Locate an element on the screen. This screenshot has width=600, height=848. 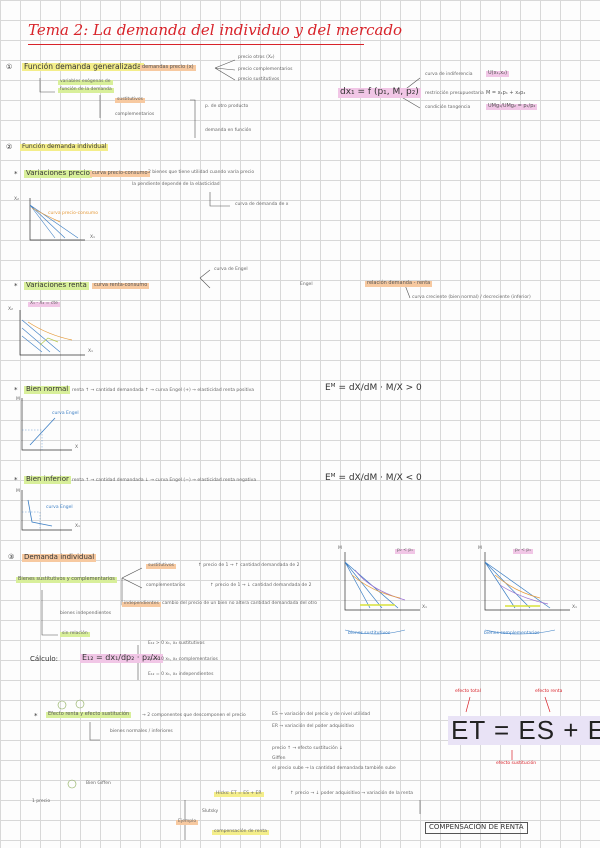
s4-compensation: COMPENSACIÓN DE RENTA is located at coordinates (476, 828).